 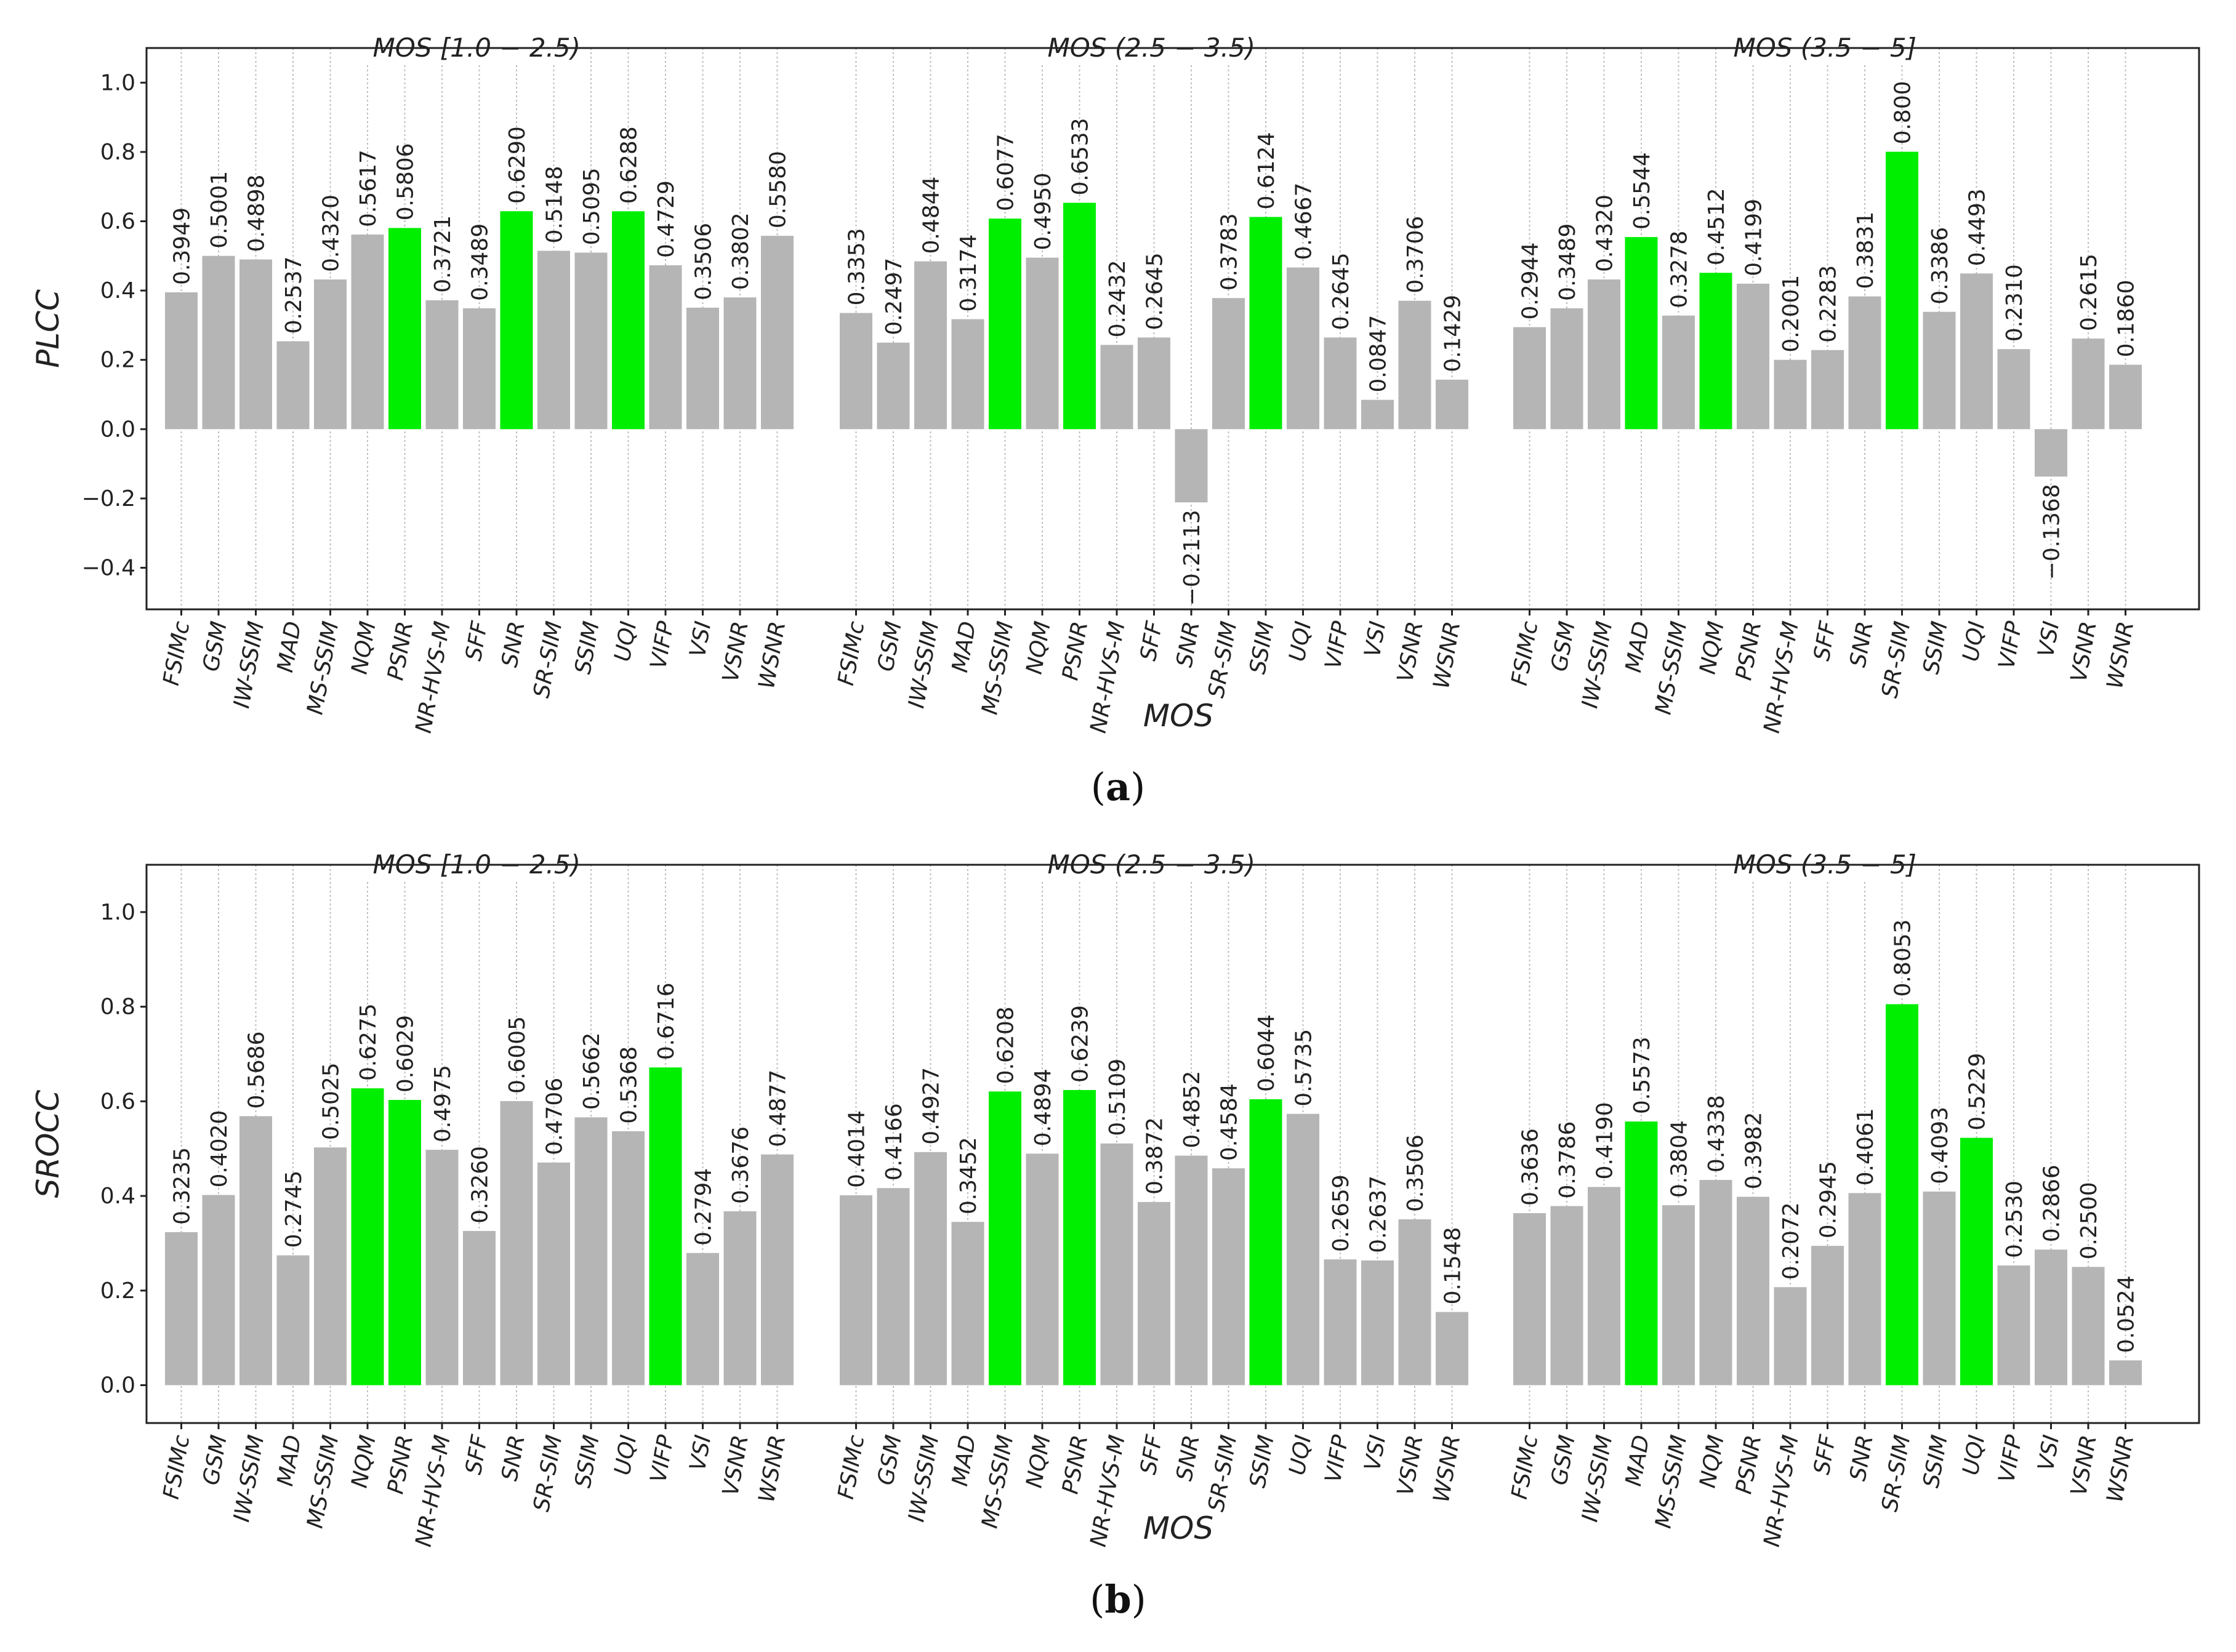 What do you see at coordinates (592, 1071) in the screenshot?
I see `bar-value-label: 0.5662` at bounding box center [592, 1071].